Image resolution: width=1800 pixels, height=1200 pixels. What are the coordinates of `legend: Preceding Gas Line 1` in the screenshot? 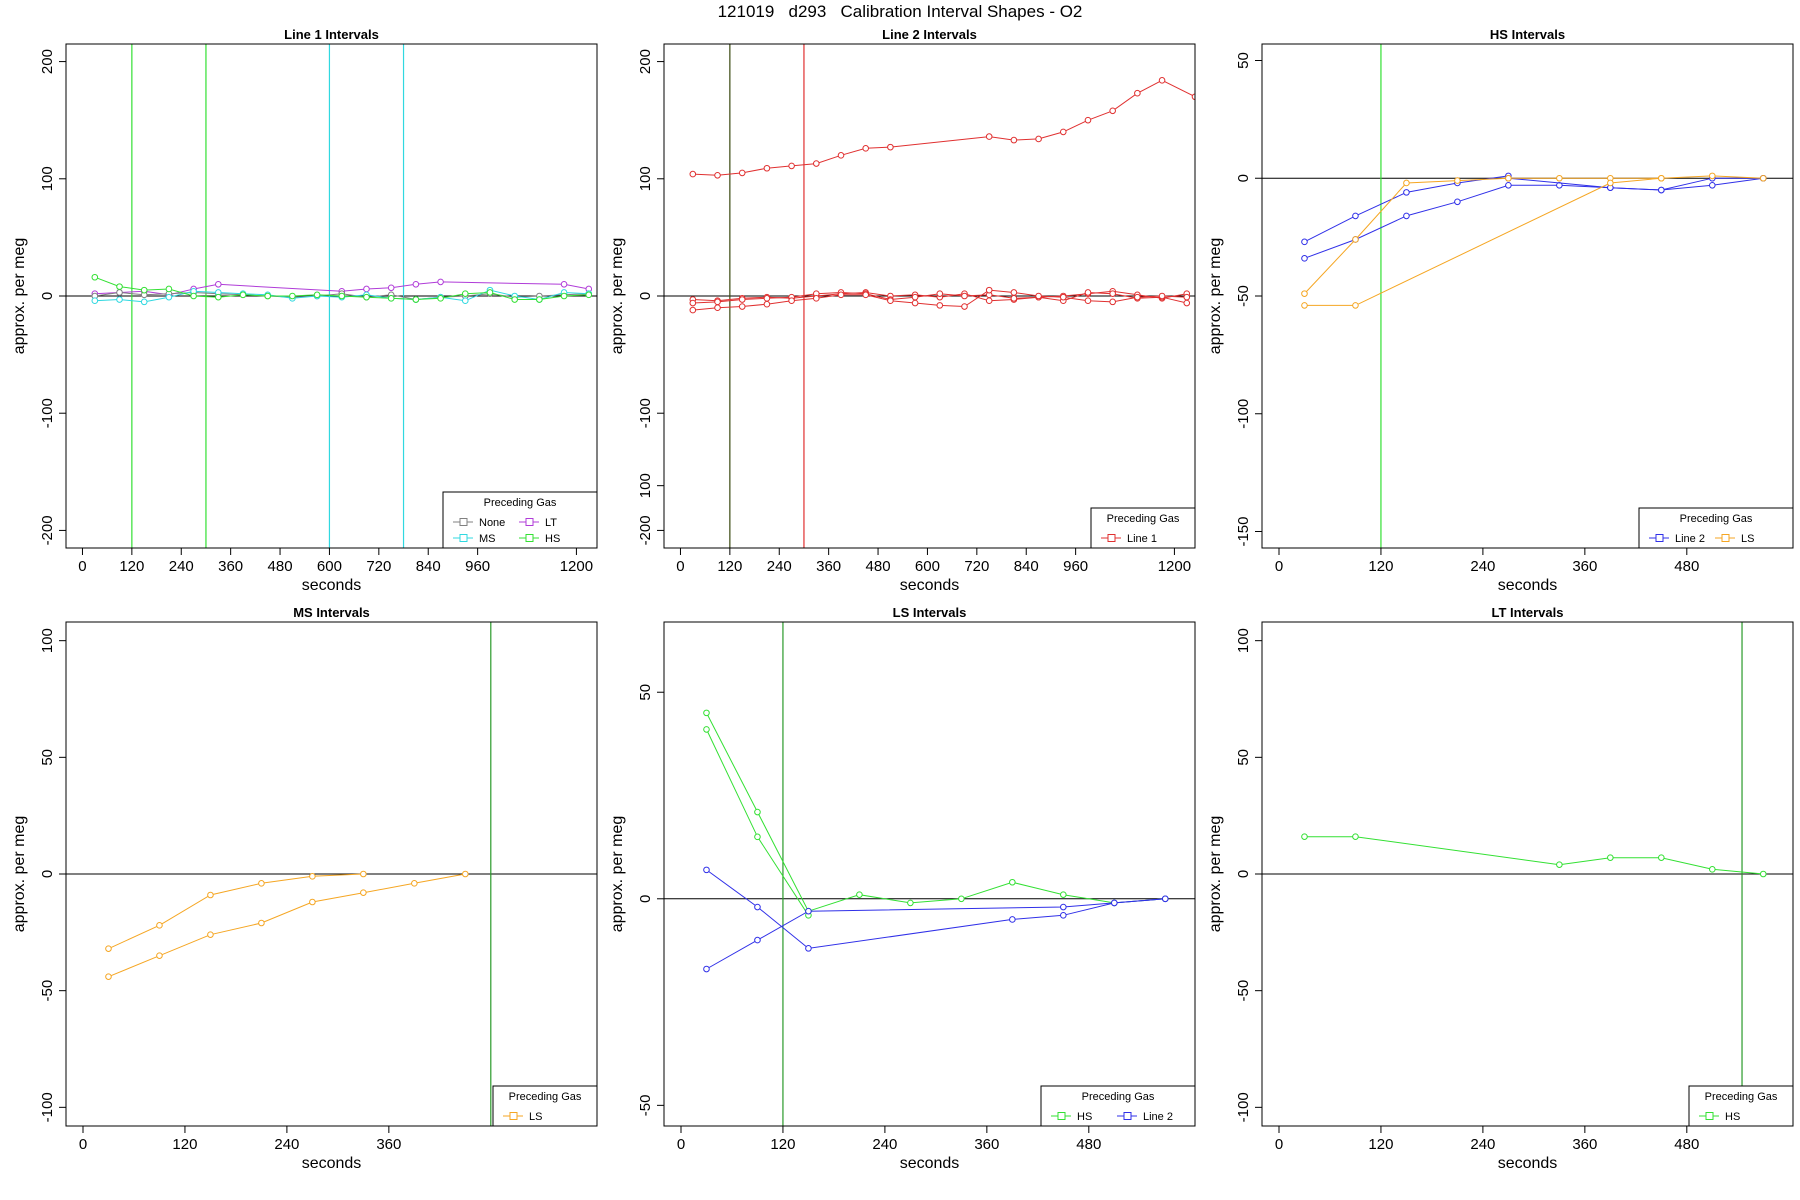 It's located at (1143, 528).